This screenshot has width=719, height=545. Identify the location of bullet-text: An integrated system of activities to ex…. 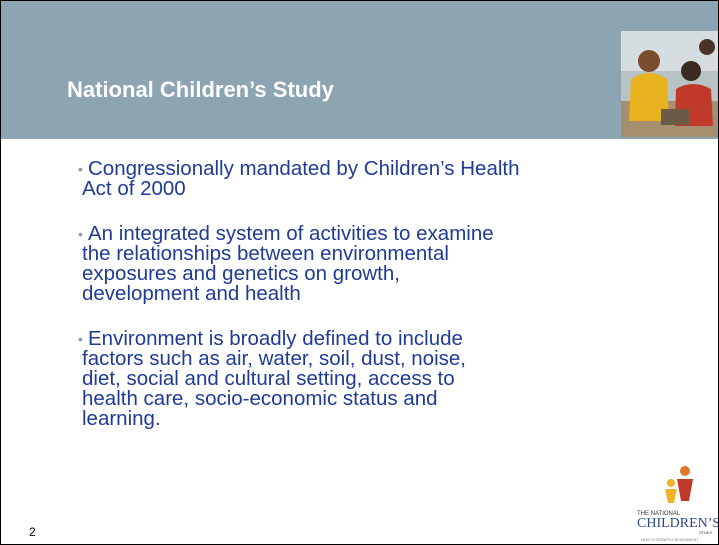
(291, 233).